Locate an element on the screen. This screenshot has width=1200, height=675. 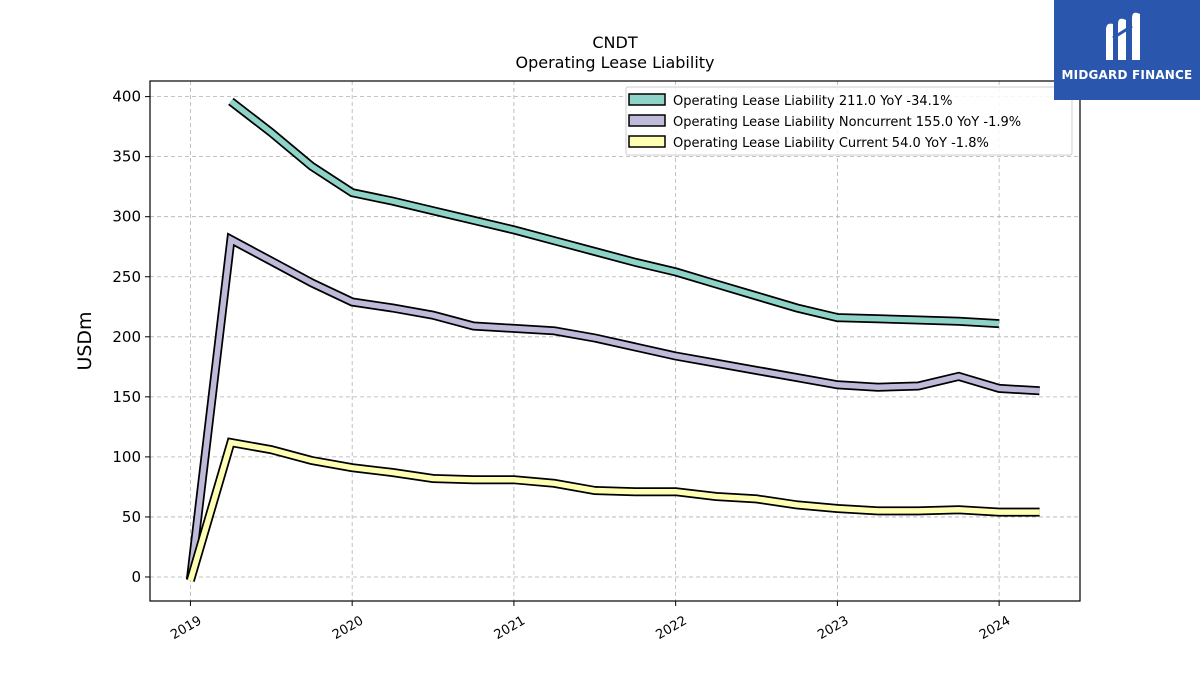
chart-subtitle: Operating Lease Liability is located at coordinates (614, 62).